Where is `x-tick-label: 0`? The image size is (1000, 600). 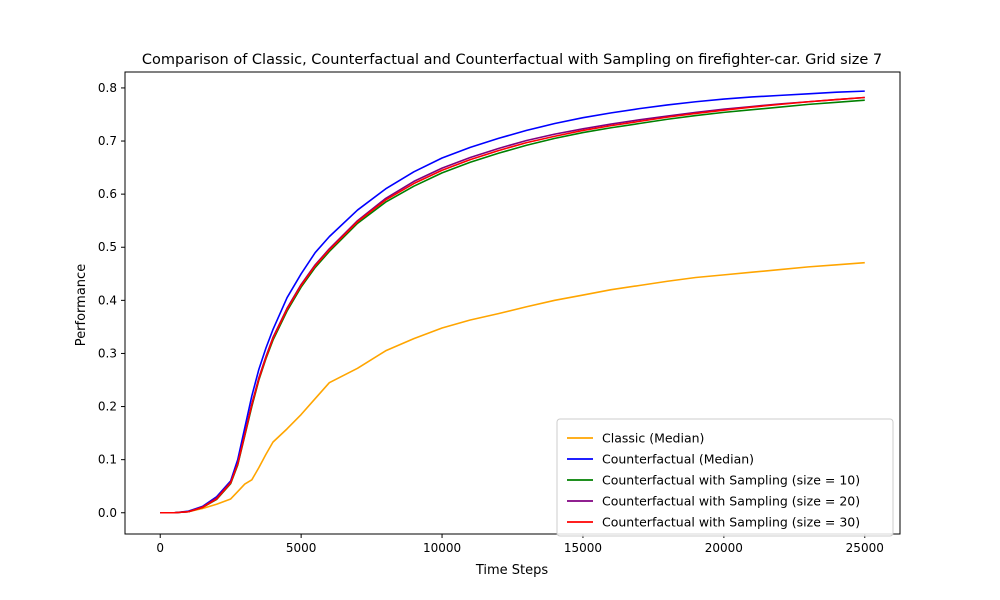 x-tick-label: 0 is located at coordinates (160, 548).